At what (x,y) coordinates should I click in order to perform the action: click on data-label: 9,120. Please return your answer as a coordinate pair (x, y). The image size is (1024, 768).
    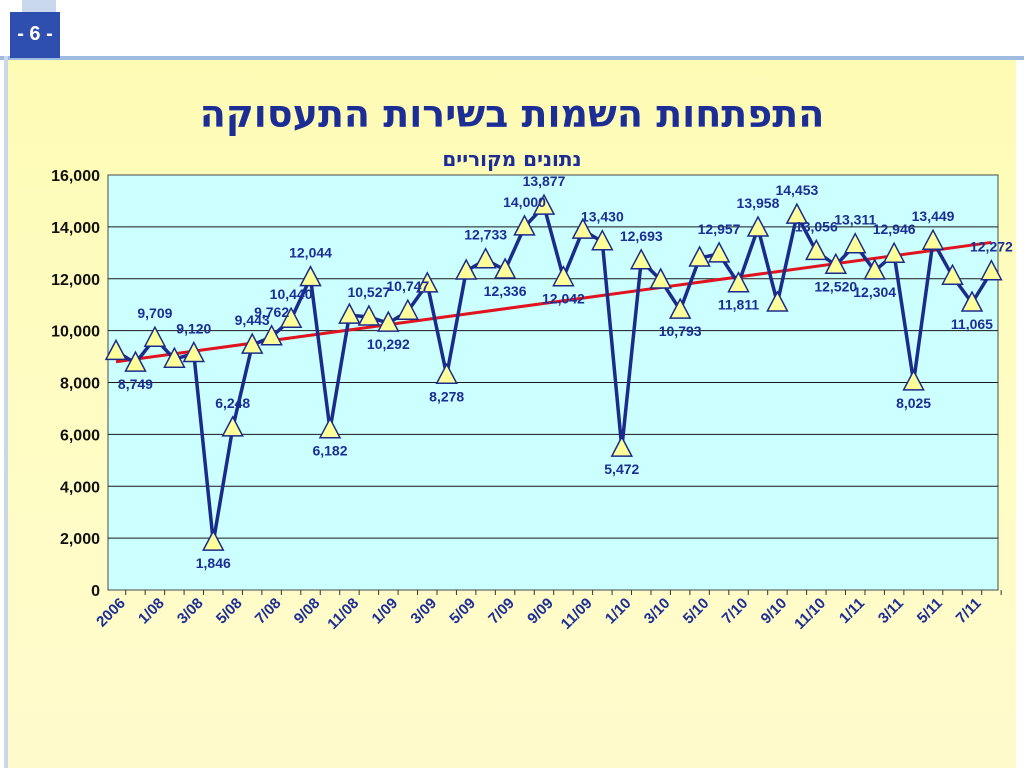
    Looking at the image, I should click on (193, 328).